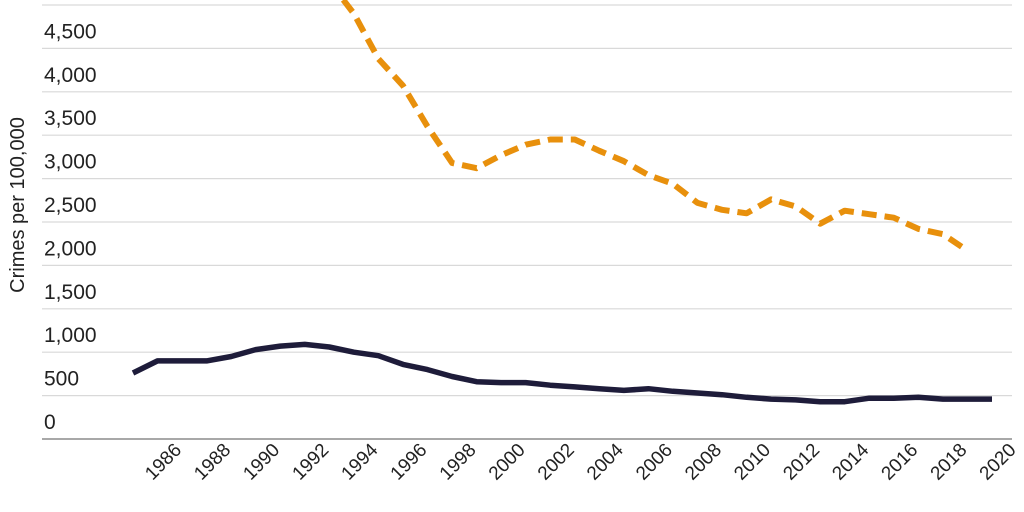 The width and height of the screenshot is (1024, 512). I want to click on x-tick-label: 1996, so click(409, 462).